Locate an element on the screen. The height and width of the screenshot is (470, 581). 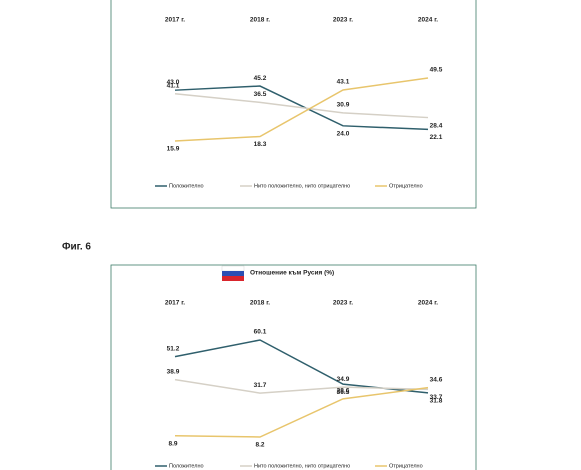
data-label: 43.1 is located at coordinates (343, 82).